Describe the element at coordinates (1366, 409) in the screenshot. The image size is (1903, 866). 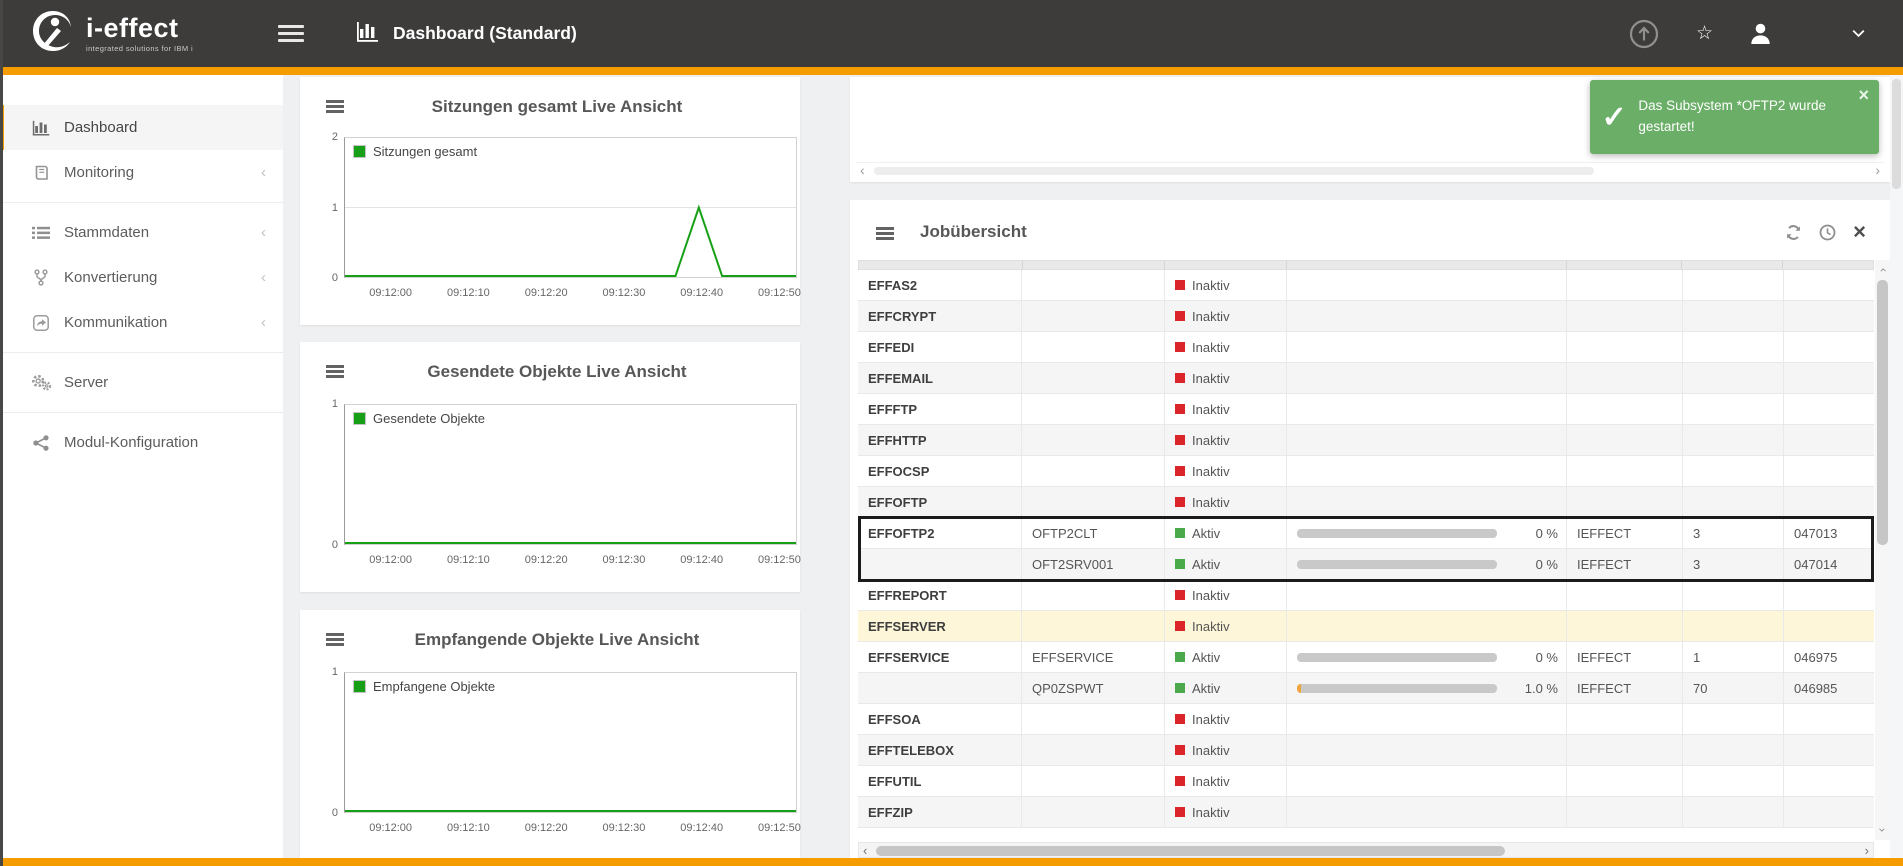
I see `table-row: EFFFTP Inaktiv` at that location.